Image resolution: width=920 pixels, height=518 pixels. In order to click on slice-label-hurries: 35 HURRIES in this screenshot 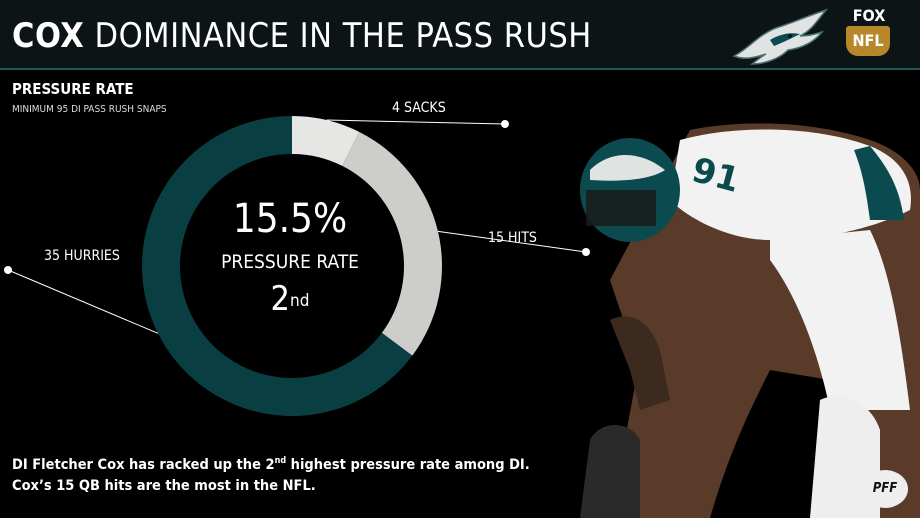, I will do `click(82, 256)`.